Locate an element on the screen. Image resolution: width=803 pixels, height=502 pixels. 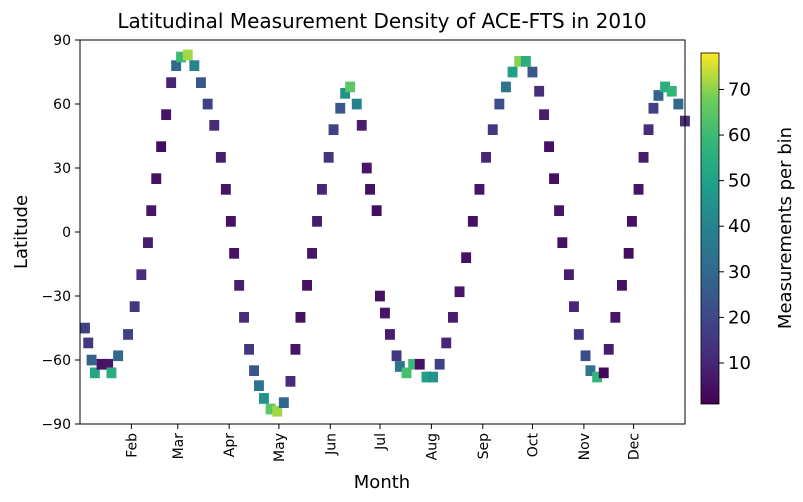
y-tick-label: 0 is located at coordinates (66, 233).